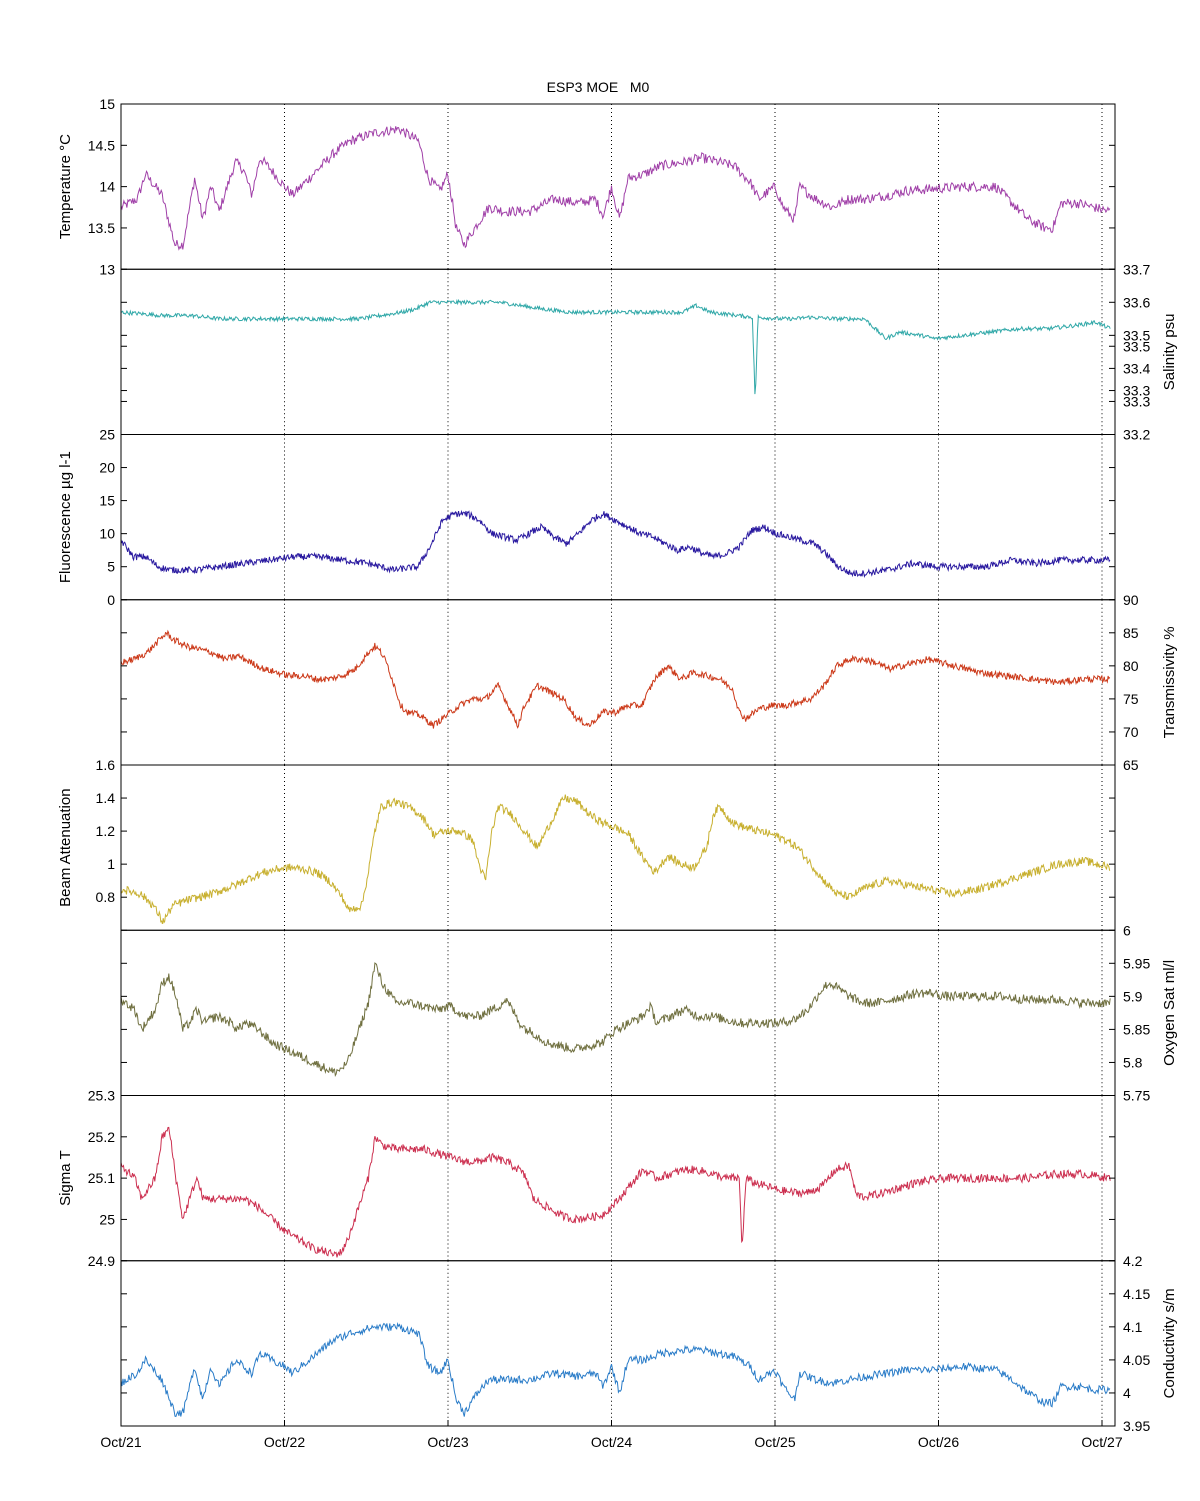 This screenshot has width=1200, height=1501. I want to click on y-tick-label: 5.95, so click(1136, 963).